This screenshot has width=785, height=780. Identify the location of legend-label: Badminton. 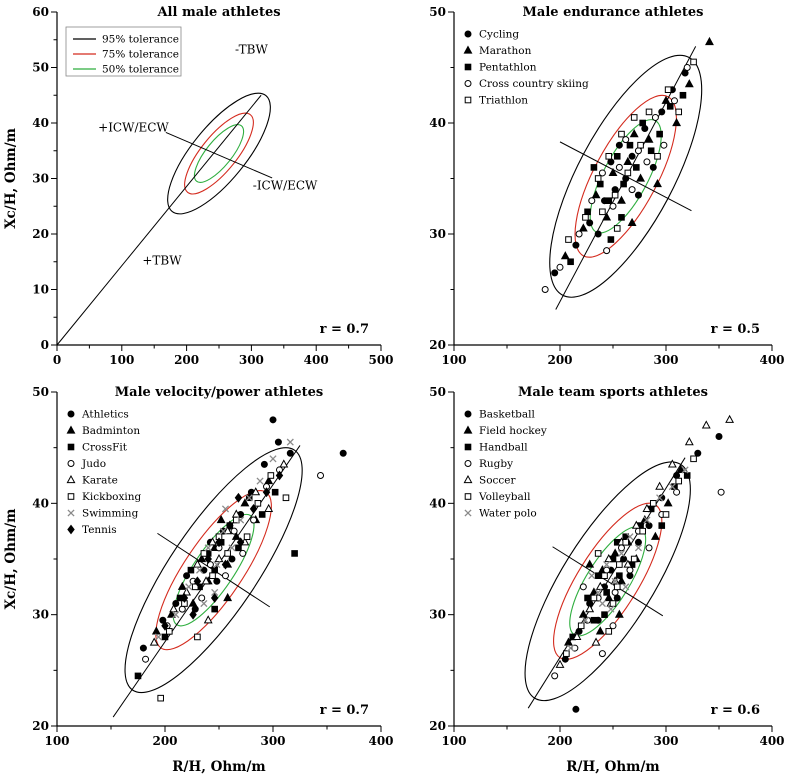
(111, 431).